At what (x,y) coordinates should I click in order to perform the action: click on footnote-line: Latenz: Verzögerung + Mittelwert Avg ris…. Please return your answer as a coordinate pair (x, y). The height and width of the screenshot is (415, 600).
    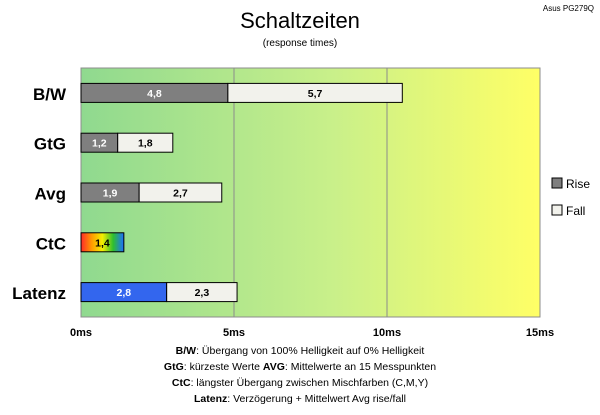
    Looking at the image, I should click on (300, 399).